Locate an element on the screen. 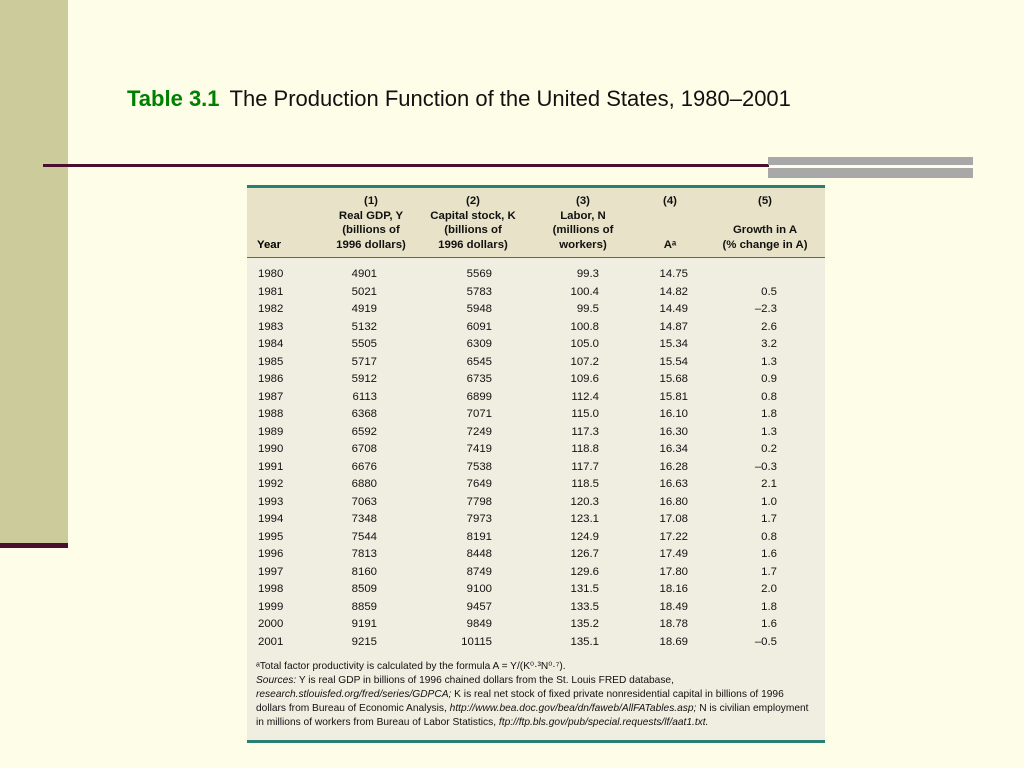  cell-real-gdp: 8509 is located at coordinates (364, 589).